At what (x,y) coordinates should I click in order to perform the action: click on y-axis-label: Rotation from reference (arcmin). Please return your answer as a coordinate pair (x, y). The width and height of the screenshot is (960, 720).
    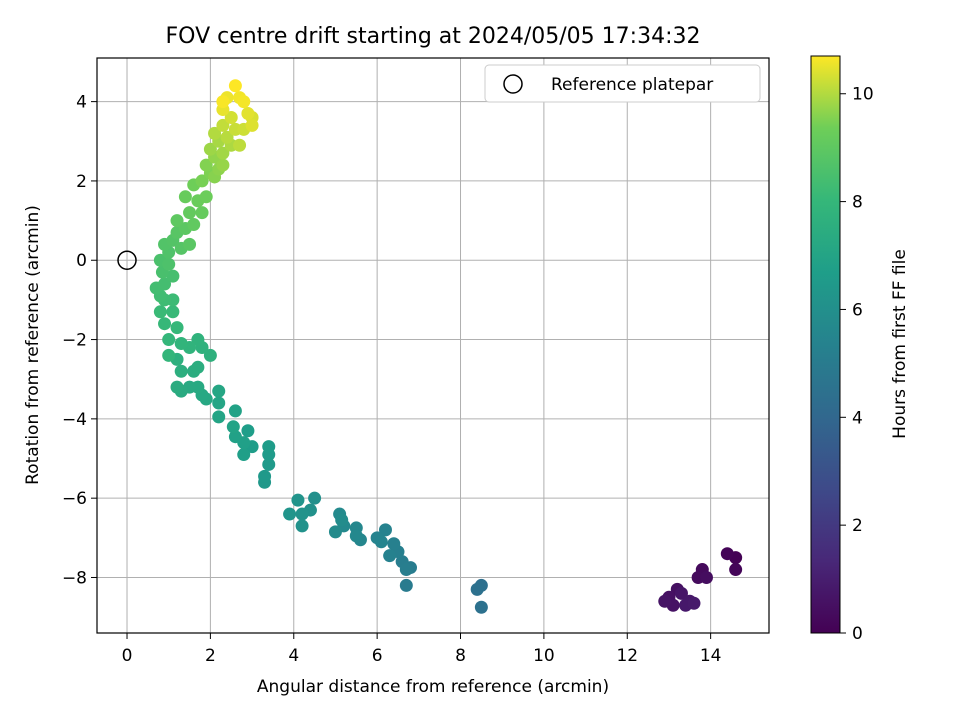
    Looking at the image, I should click on (33, 345).